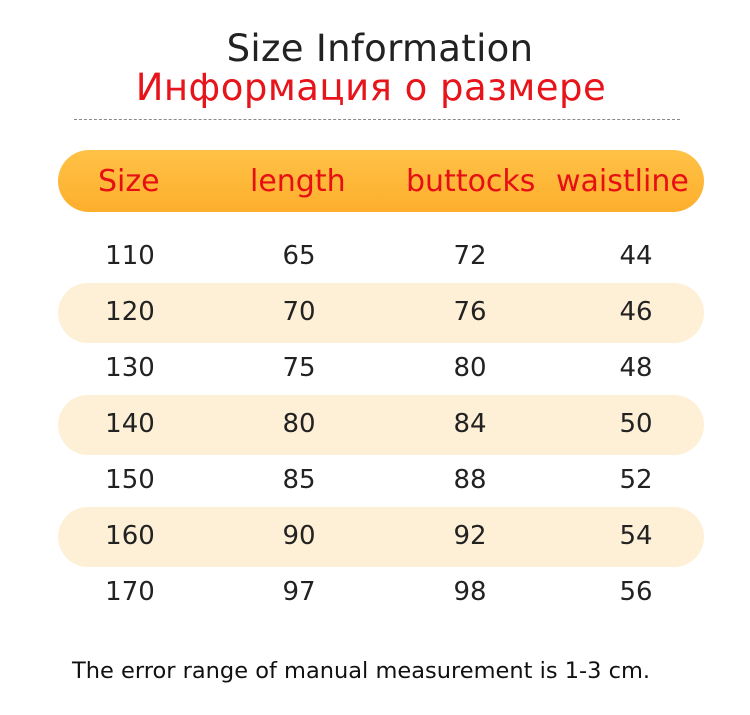 The width and height of the screenshot is (750, 715). Describe the element at coordinates (130, 592) in the screenshot. I see `cell-size: 170` at that location.